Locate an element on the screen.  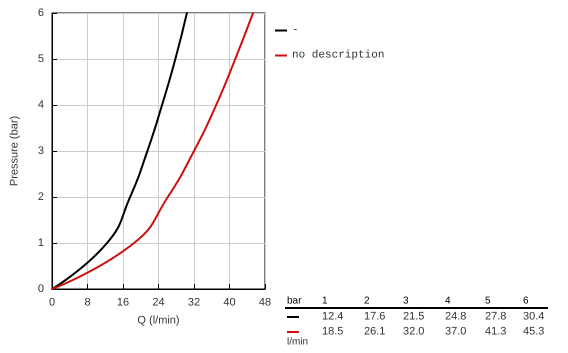
y-tick-label: 3 is located at coordinates (41, 151).